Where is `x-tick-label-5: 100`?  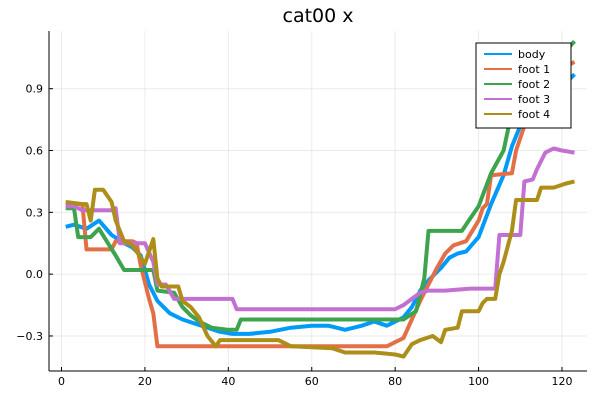 x-tick-label-5: 100 is located at coordinates (478, 381).